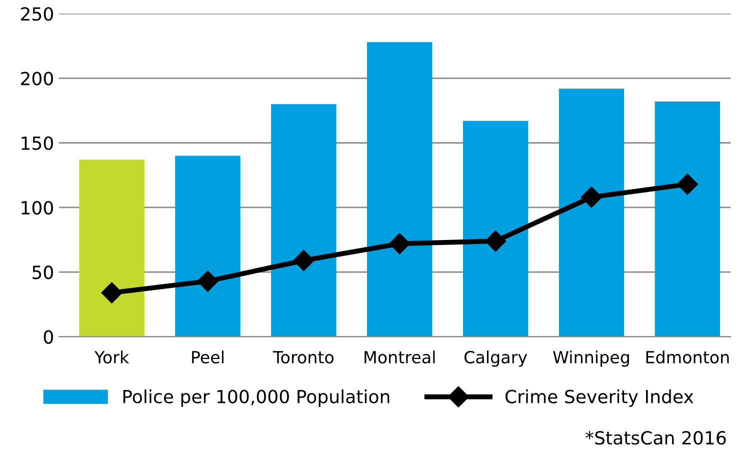  What do you see at coordinates (599, 398) in the screenshot?
I see `legend-label: Crime Severity Index` at bounding box center [599, 398].